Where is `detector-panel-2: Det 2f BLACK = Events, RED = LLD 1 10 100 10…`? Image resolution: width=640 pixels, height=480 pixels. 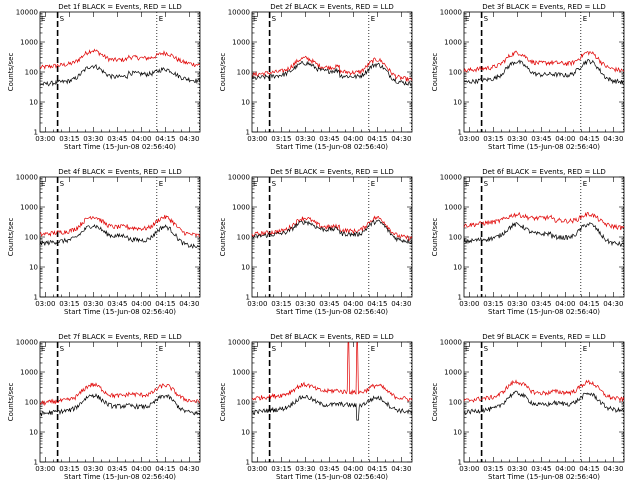
detector-panel-2: Det 2f BLACK = Events, RED = LLD 1 10 100 10… is located at coordinates (316, 77).